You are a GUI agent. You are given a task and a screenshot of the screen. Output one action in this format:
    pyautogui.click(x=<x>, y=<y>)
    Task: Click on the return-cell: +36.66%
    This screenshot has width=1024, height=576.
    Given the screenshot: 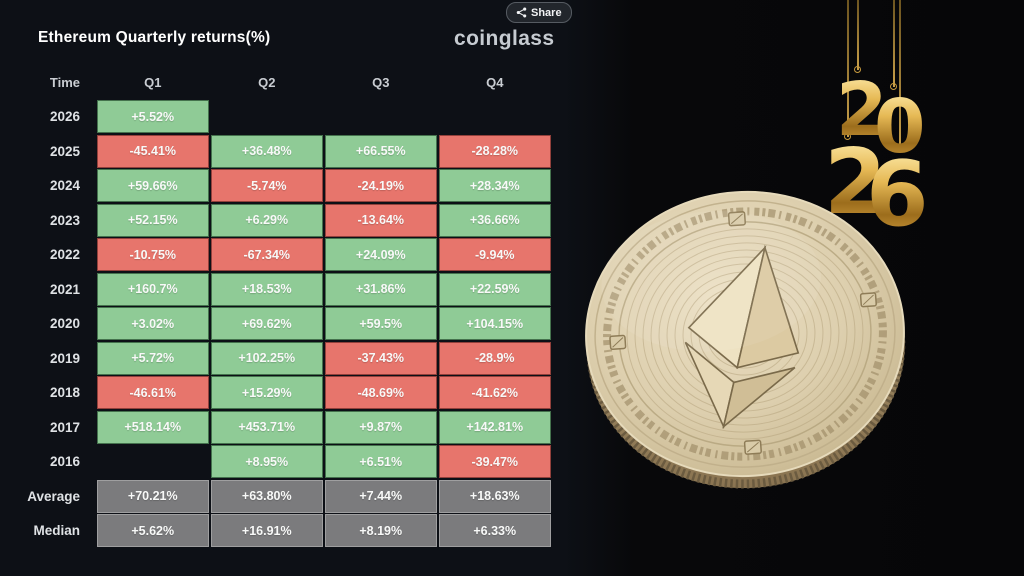 What is the action you would take?
    pyautogui.click(x=494, y=220)
    